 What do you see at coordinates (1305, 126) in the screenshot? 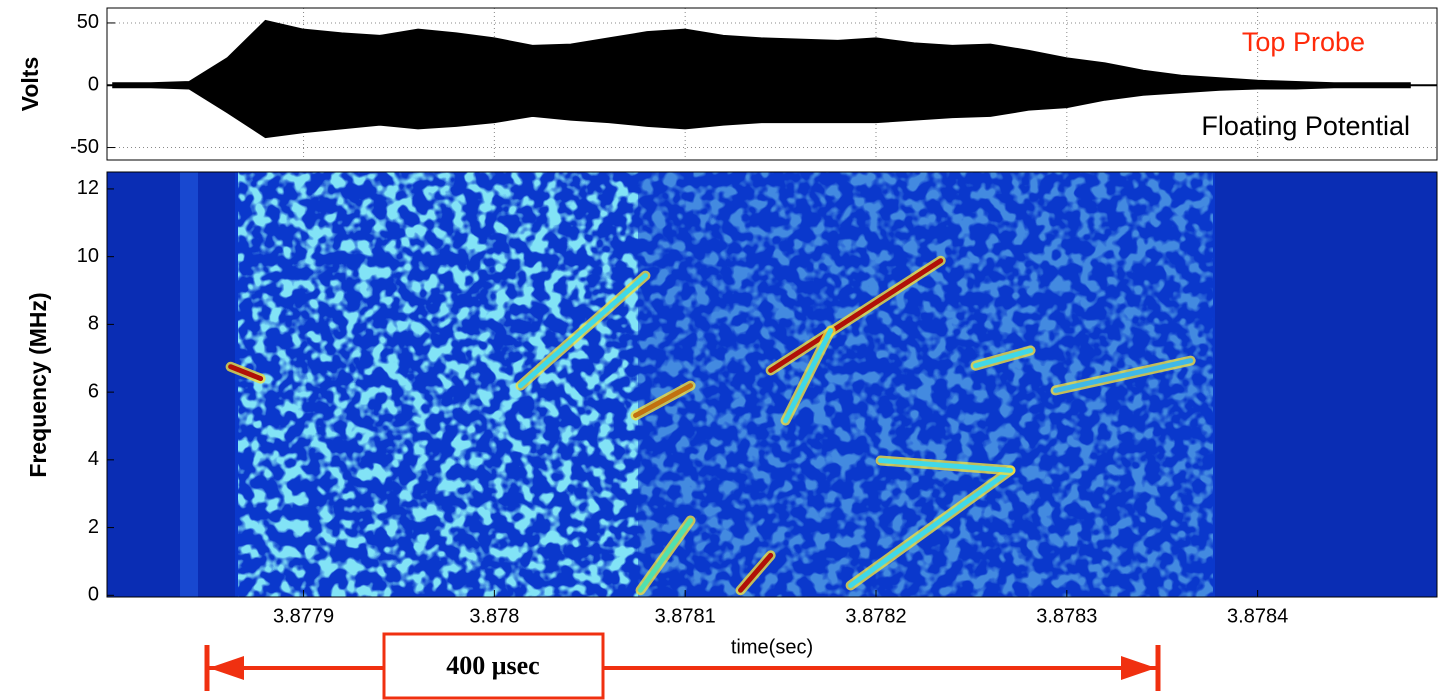
I see `series-label: Floating Potential` at bounding box center [1305, 126].